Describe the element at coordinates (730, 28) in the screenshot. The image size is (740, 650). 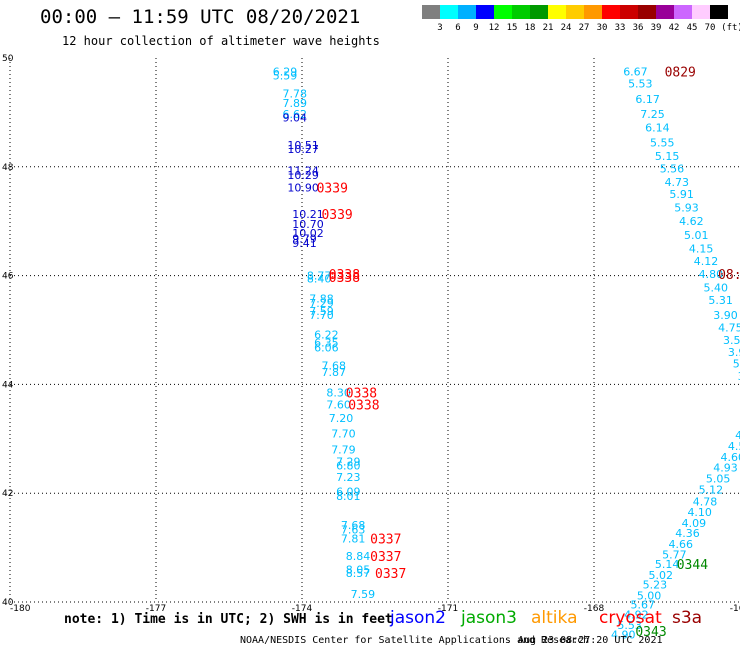
I see `legend-unit: (ft)` at that location.